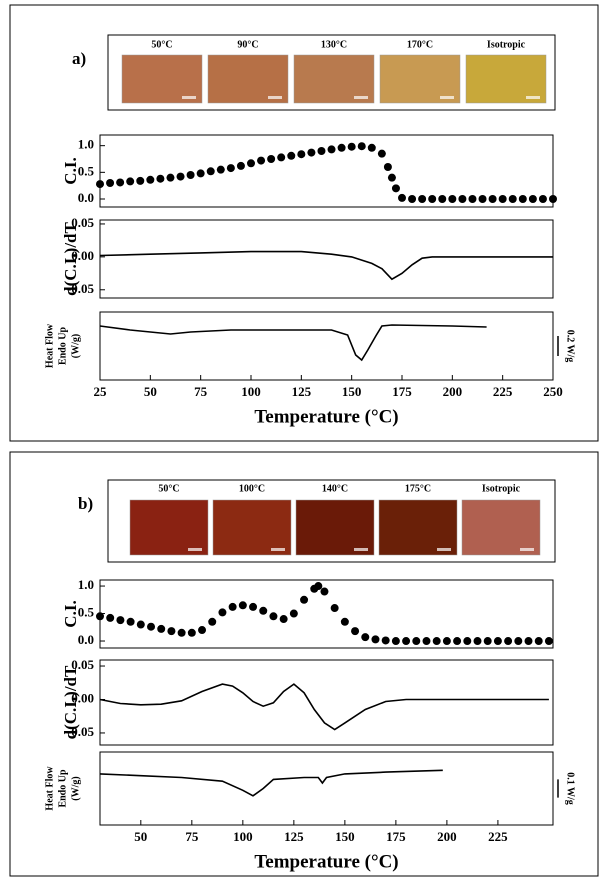 The height and width of the screenshot is (879, 607). I want to click on y-axis-label: d(C.I.)/dT, so click(70, 702).